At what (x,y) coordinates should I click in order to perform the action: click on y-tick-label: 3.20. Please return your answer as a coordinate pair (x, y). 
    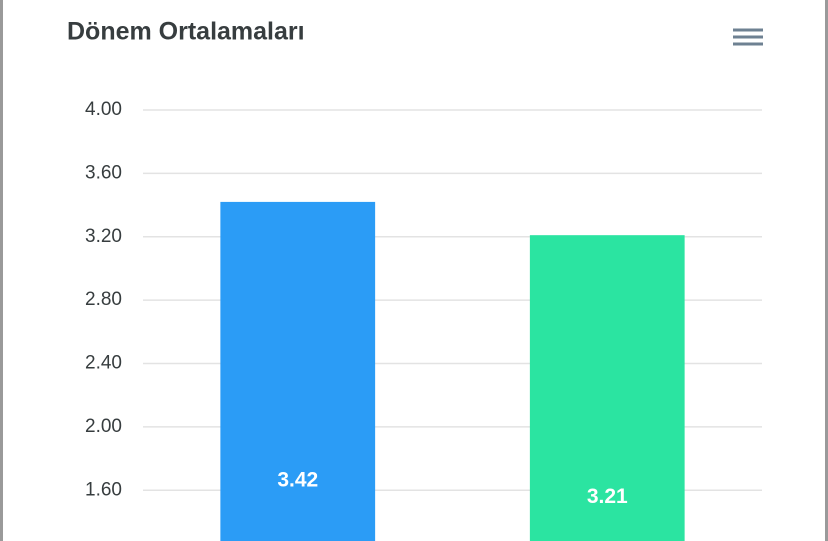
    Looking at the image, I should click on (103, 236).